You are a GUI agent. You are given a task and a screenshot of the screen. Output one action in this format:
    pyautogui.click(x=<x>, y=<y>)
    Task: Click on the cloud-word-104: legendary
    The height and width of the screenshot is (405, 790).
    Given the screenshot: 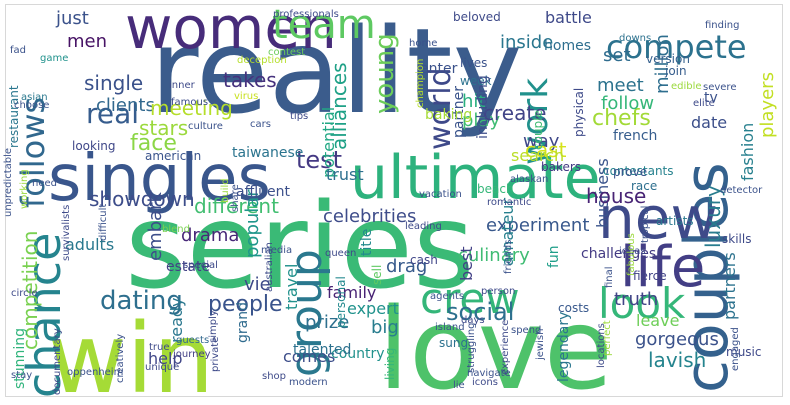 What is the action you would take?
    pyautogui.click(x=564, y=347)
    